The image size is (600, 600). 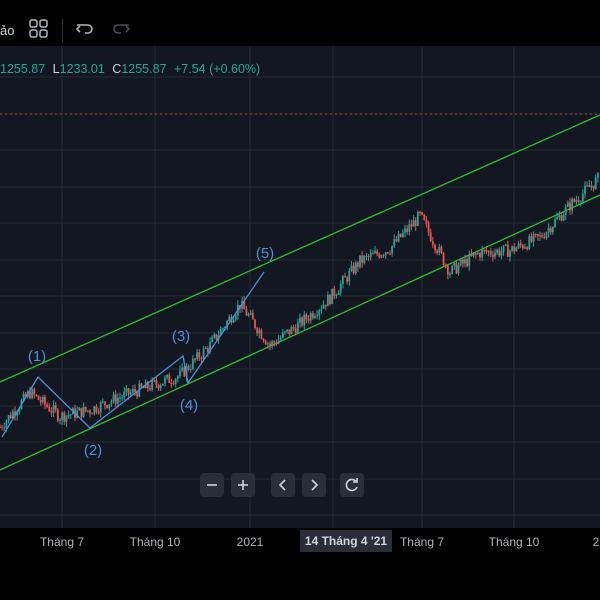 I want to click on chevron-left-icon, so click(x=282, y=485).